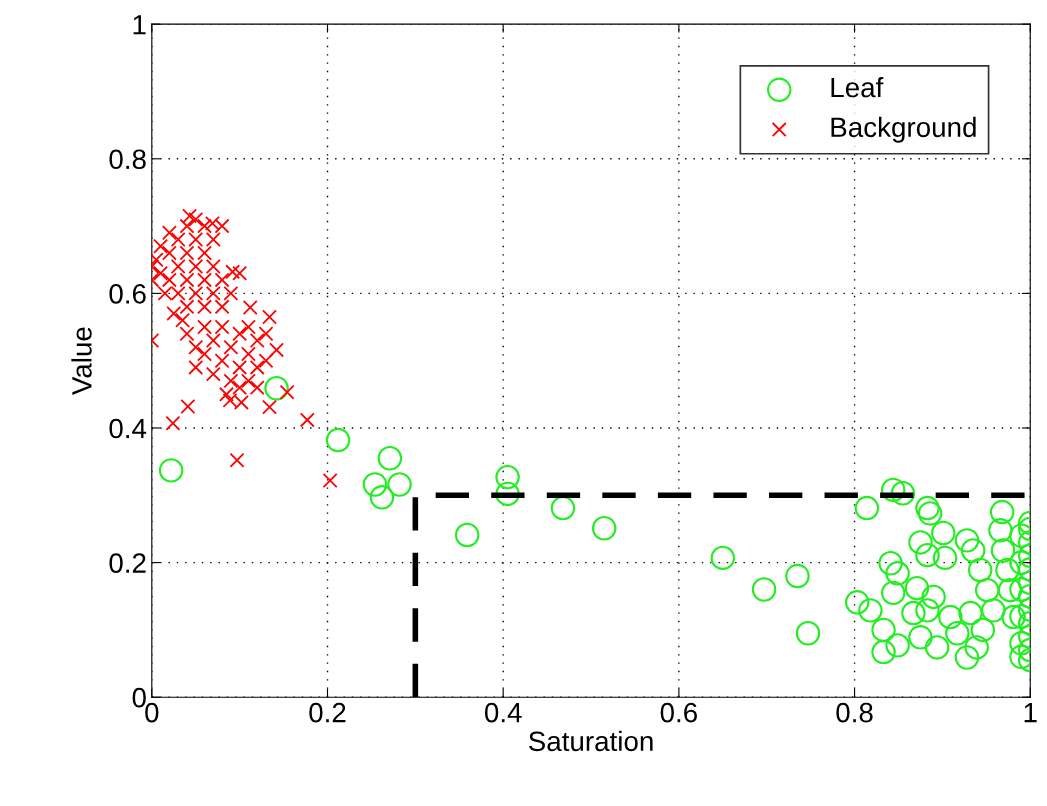 The image size is (1047, 806). Describe the element at coordinates (127, 294) in the screenshot. I see `y-tick-label: 0.6` at that location.